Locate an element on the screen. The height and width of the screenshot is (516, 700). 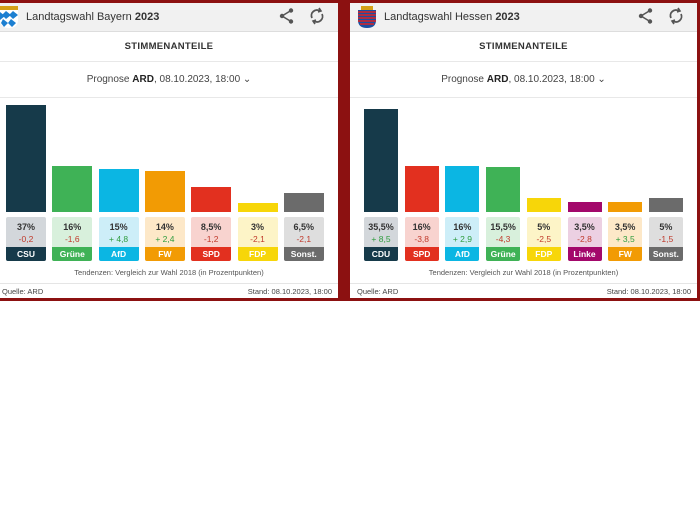
change-value: -1,6 is located at coordinates (72, 239).